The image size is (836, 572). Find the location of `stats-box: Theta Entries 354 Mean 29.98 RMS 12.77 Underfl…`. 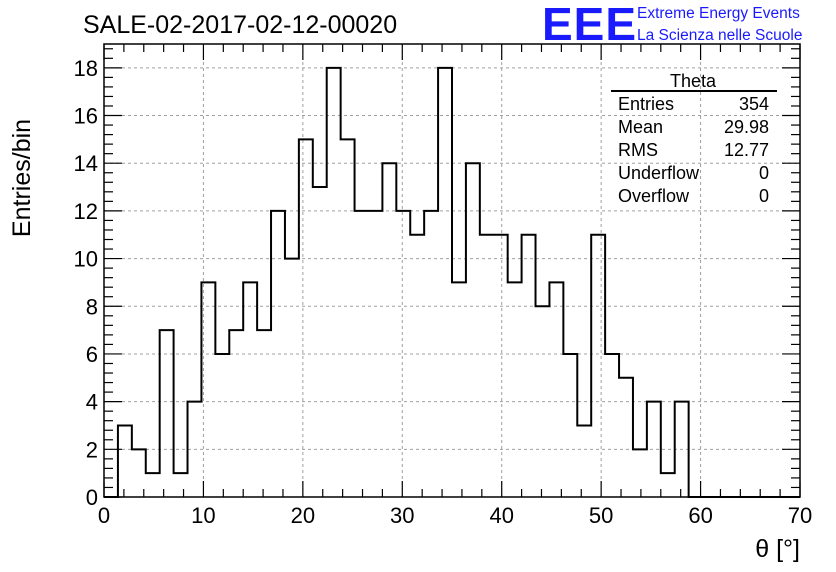

stats-box: Theta Entries 354 Mean 29.98 RMS 12.77 Underfl… is located at coordinates (694, 138).